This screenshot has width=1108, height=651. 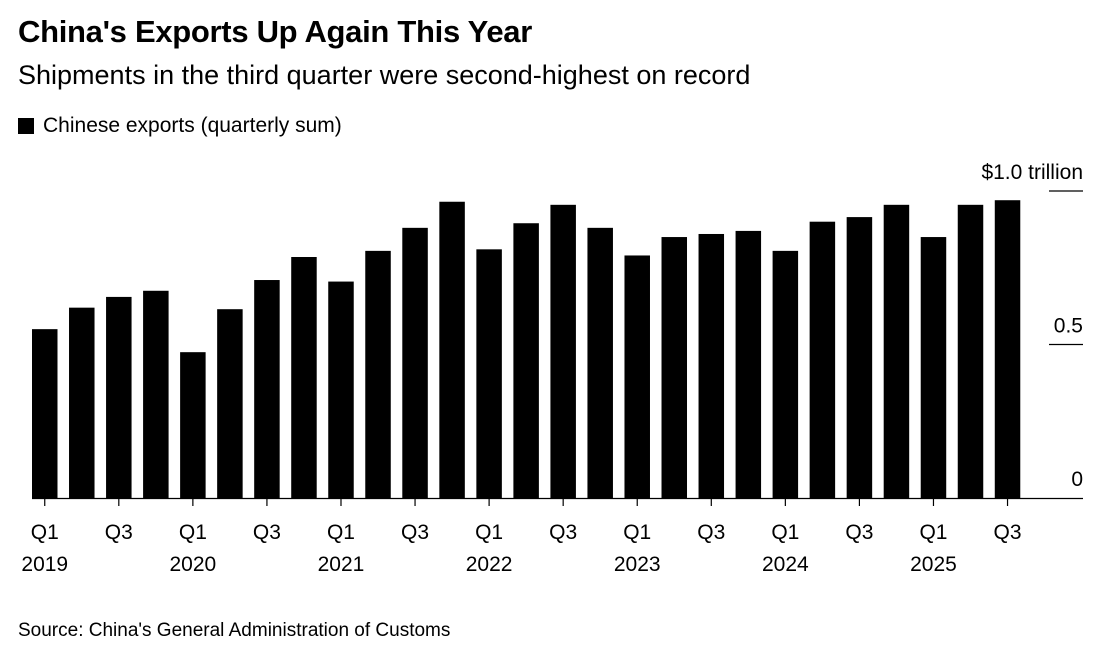 What do you see at coordinates (26, 126) in the screenshot?
I see `legend-swatch` at bounding box center [26, 126].